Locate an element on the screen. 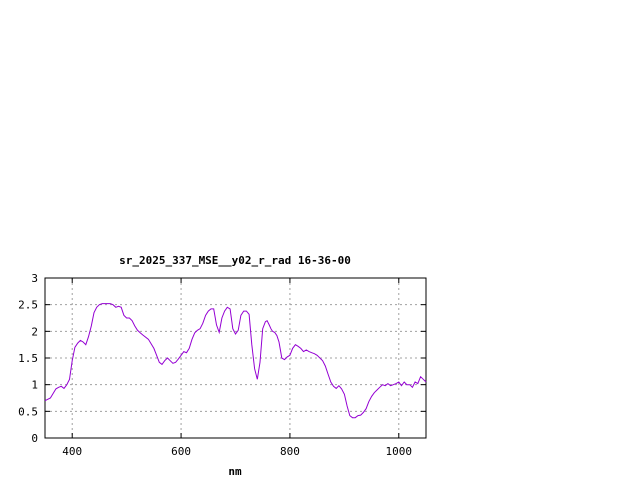  series-line is located at coordinates (235, 361).